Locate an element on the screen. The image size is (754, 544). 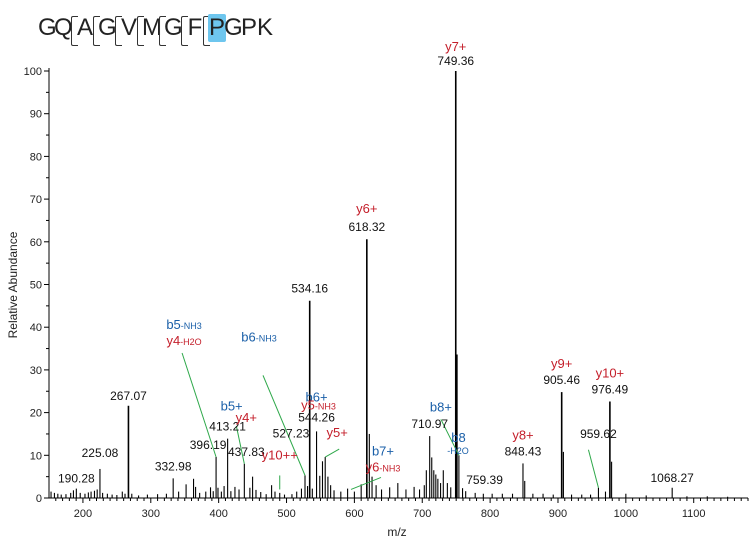
x-tick-label: 500 is located at coordinates (286, 514).